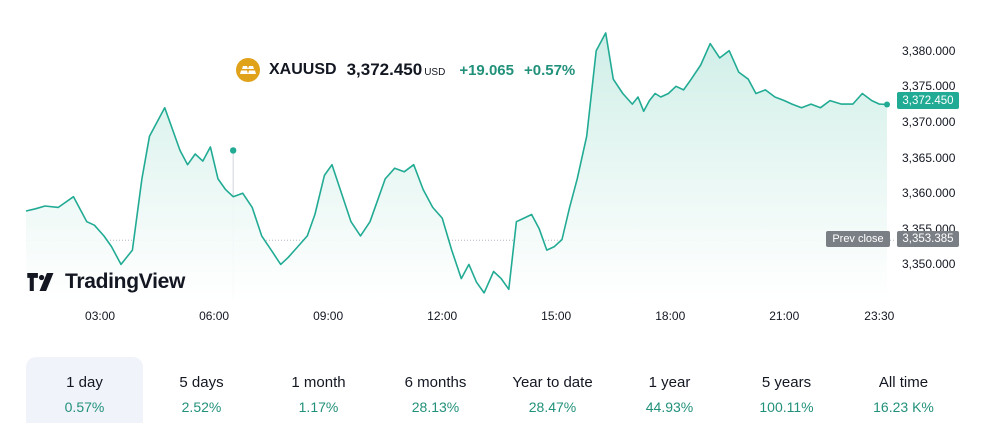  I want to click on period-change: 16.23 K%, so click(903, 407).